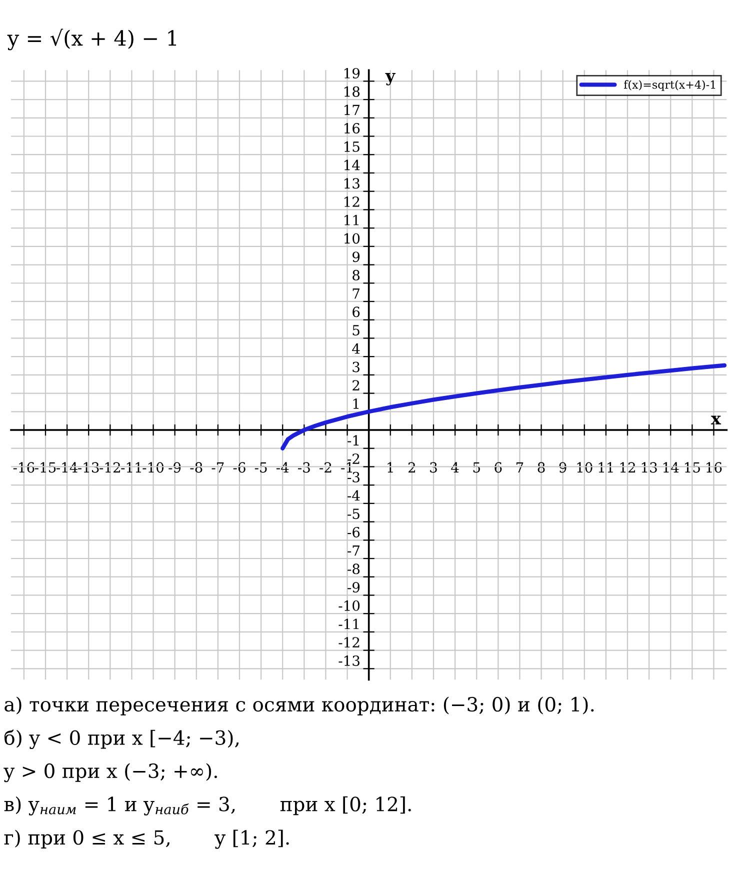  What do you see at coordinates (352, 128) in the screenshot?
I see `y-tick-label: 16` at bounding box center [352, 128].